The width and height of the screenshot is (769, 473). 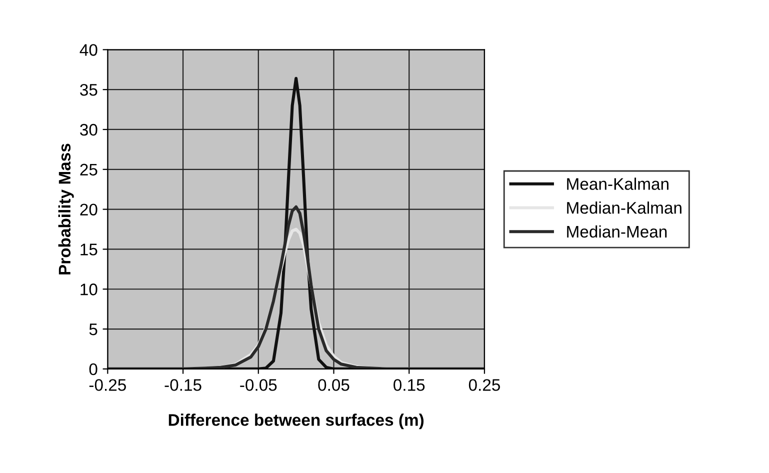 I want to click on y-tick-label: 35, so click(x=89, y=90).